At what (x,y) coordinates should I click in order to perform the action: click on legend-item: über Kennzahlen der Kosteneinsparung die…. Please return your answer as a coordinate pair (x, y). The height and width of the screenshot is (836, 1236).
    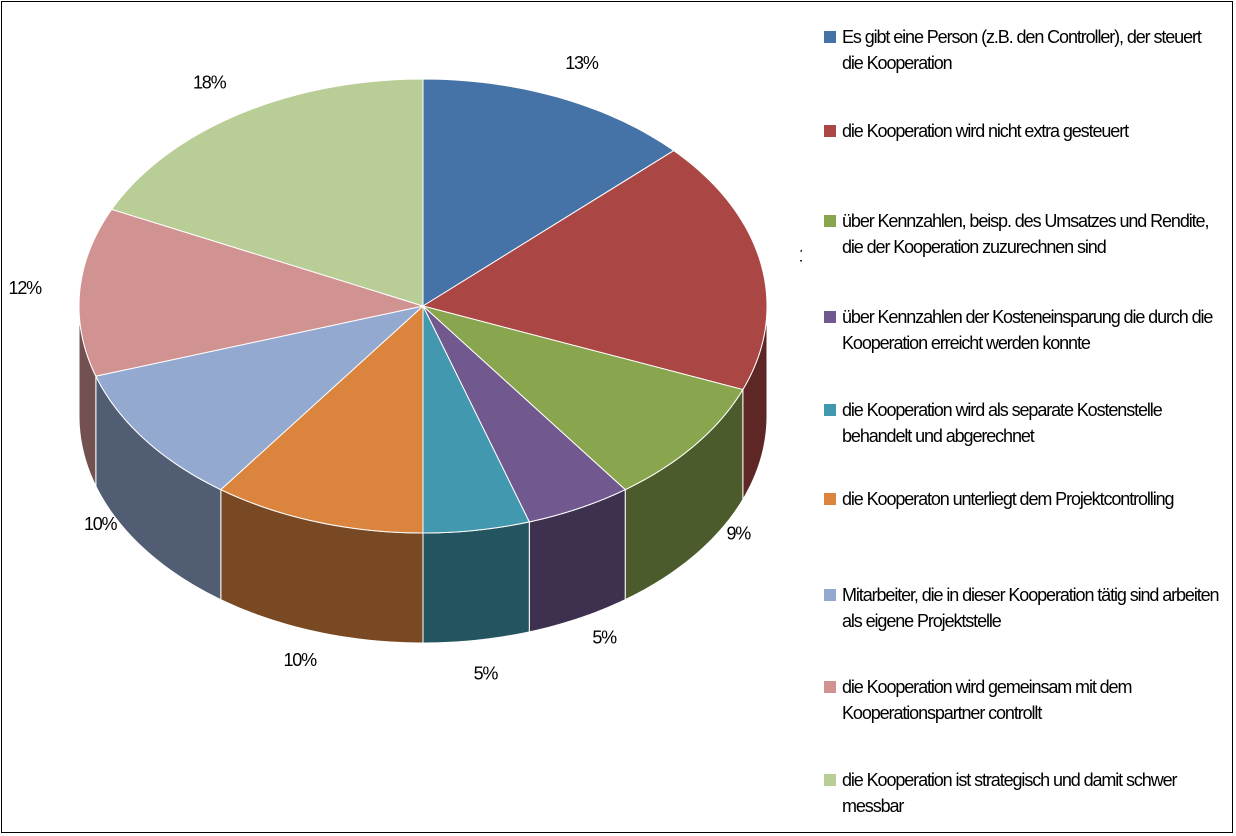
    Looking at the image, I should click on (1024, 330).